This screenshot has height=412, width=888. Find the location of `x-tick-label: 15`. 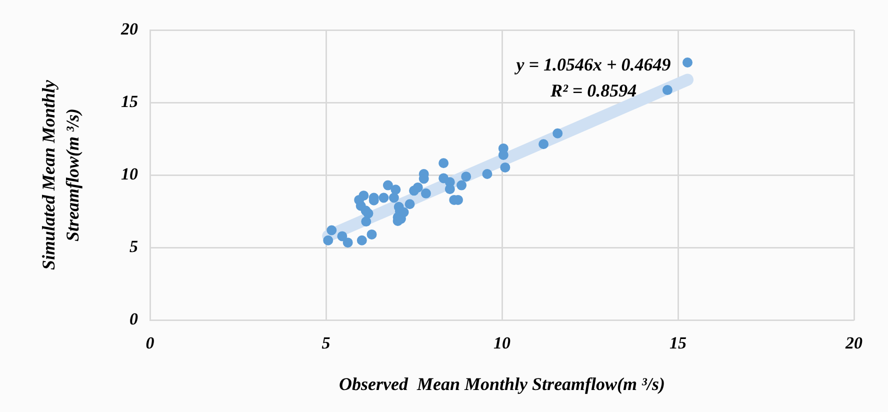

x-tick-label: 15 is located at coordinates (678, 343).